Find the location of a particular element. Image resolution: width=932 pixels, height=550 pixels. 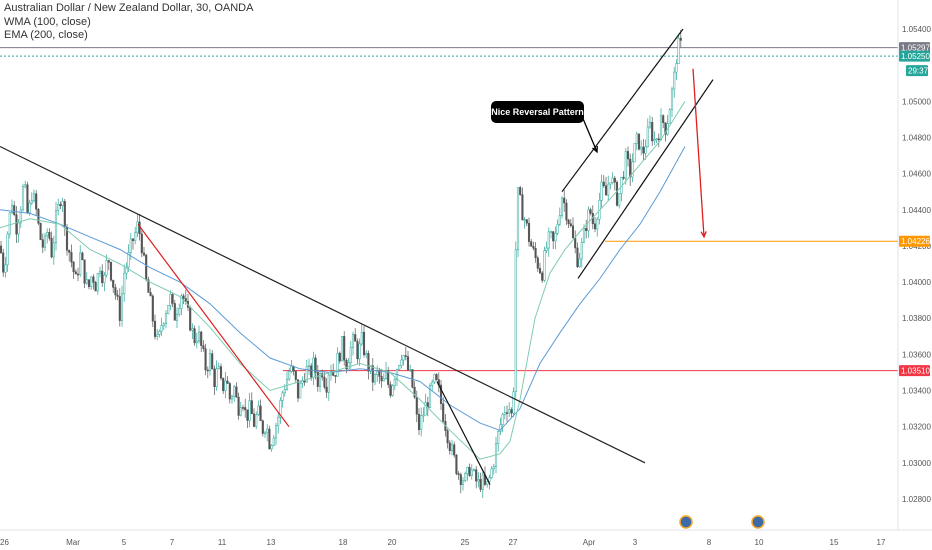

trend-line-channel-upper is located at coordinates (622, 110).